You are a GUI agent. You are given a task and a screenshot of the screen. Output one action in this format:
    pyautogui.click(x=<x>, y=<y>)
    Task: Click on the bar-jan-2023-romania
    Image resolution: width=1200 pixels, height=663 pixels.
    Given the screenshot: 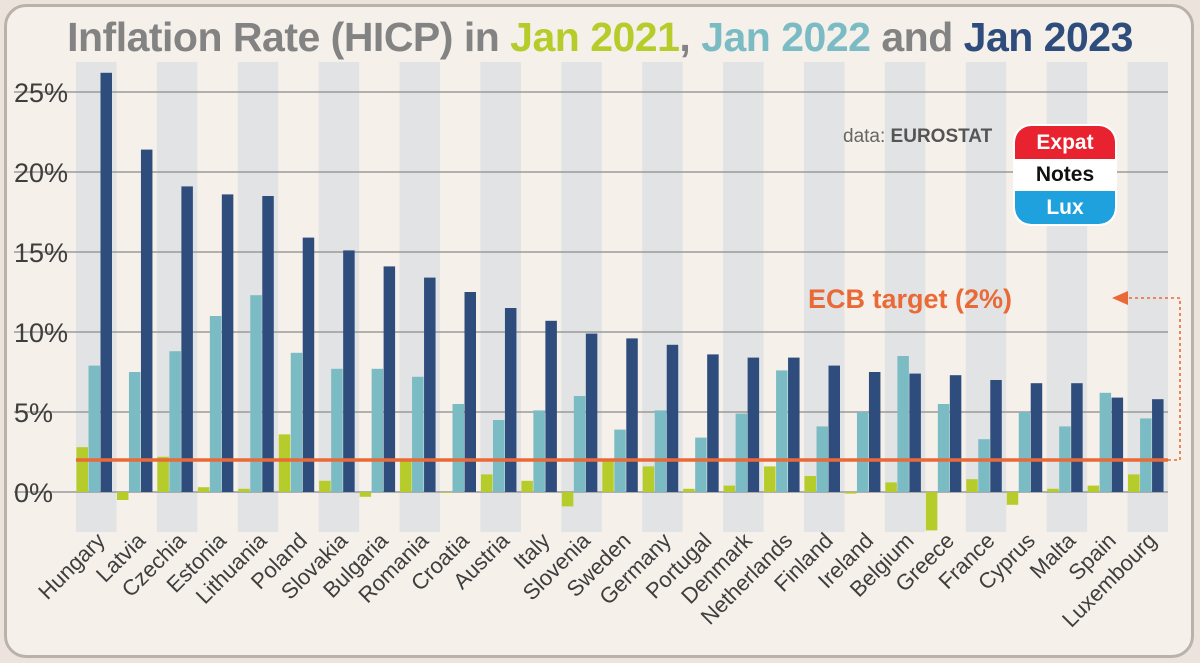 What is the action you would take?
    pyautogui.click(x=430, y=384)
    